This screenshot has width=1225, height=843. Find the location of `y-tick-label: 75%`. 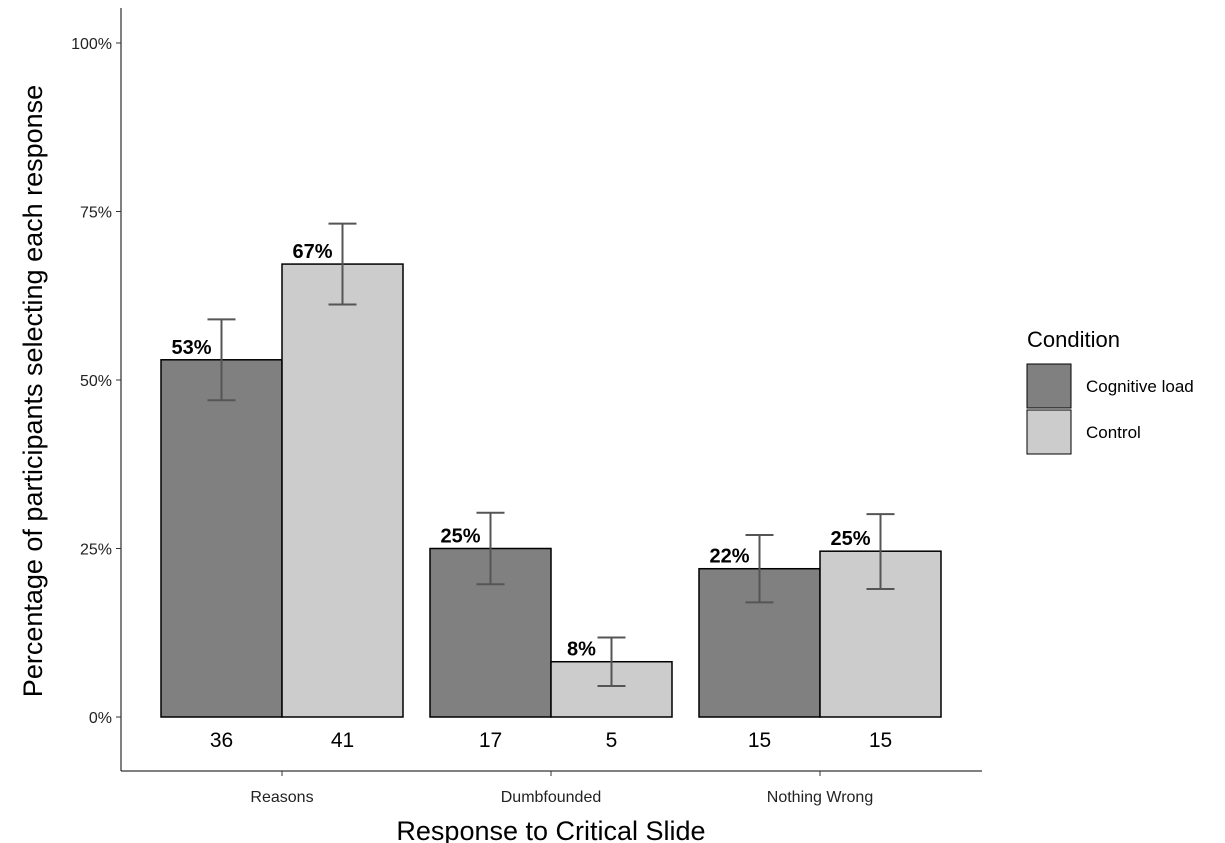

y-tick-label: 75% is located at coordinates (96, 213).